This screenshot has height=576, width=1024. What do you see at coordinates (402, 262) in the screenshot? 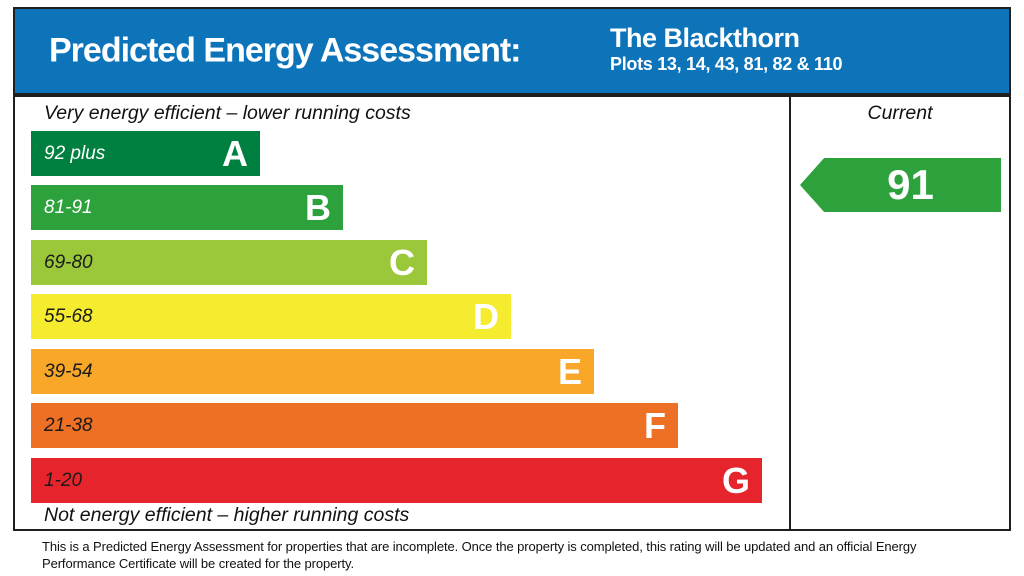
I see `band-letter: C` at bounding box center [402, 262].